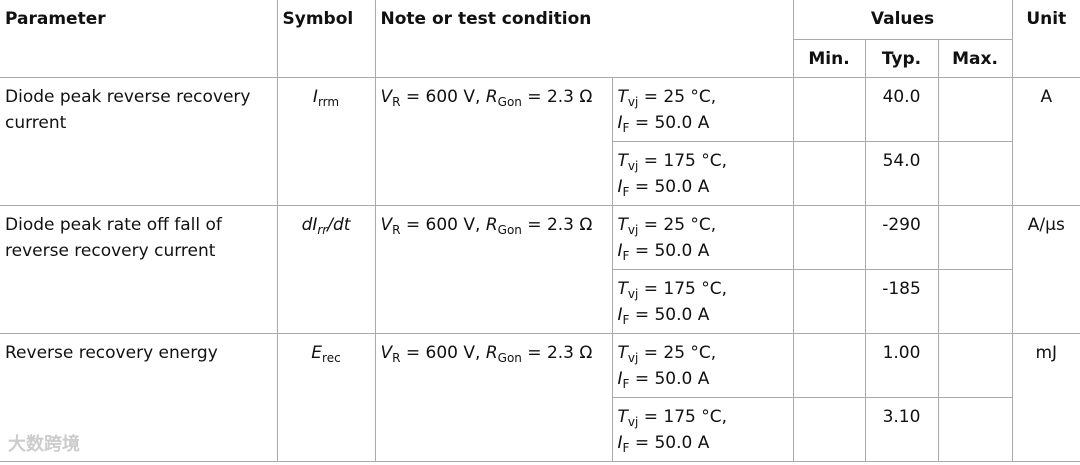 The width and height of the screenshot is (1080, 465). Describe the element at coordinates (339, 225) in the screenshot. I see `text-run: /dt` at that location.